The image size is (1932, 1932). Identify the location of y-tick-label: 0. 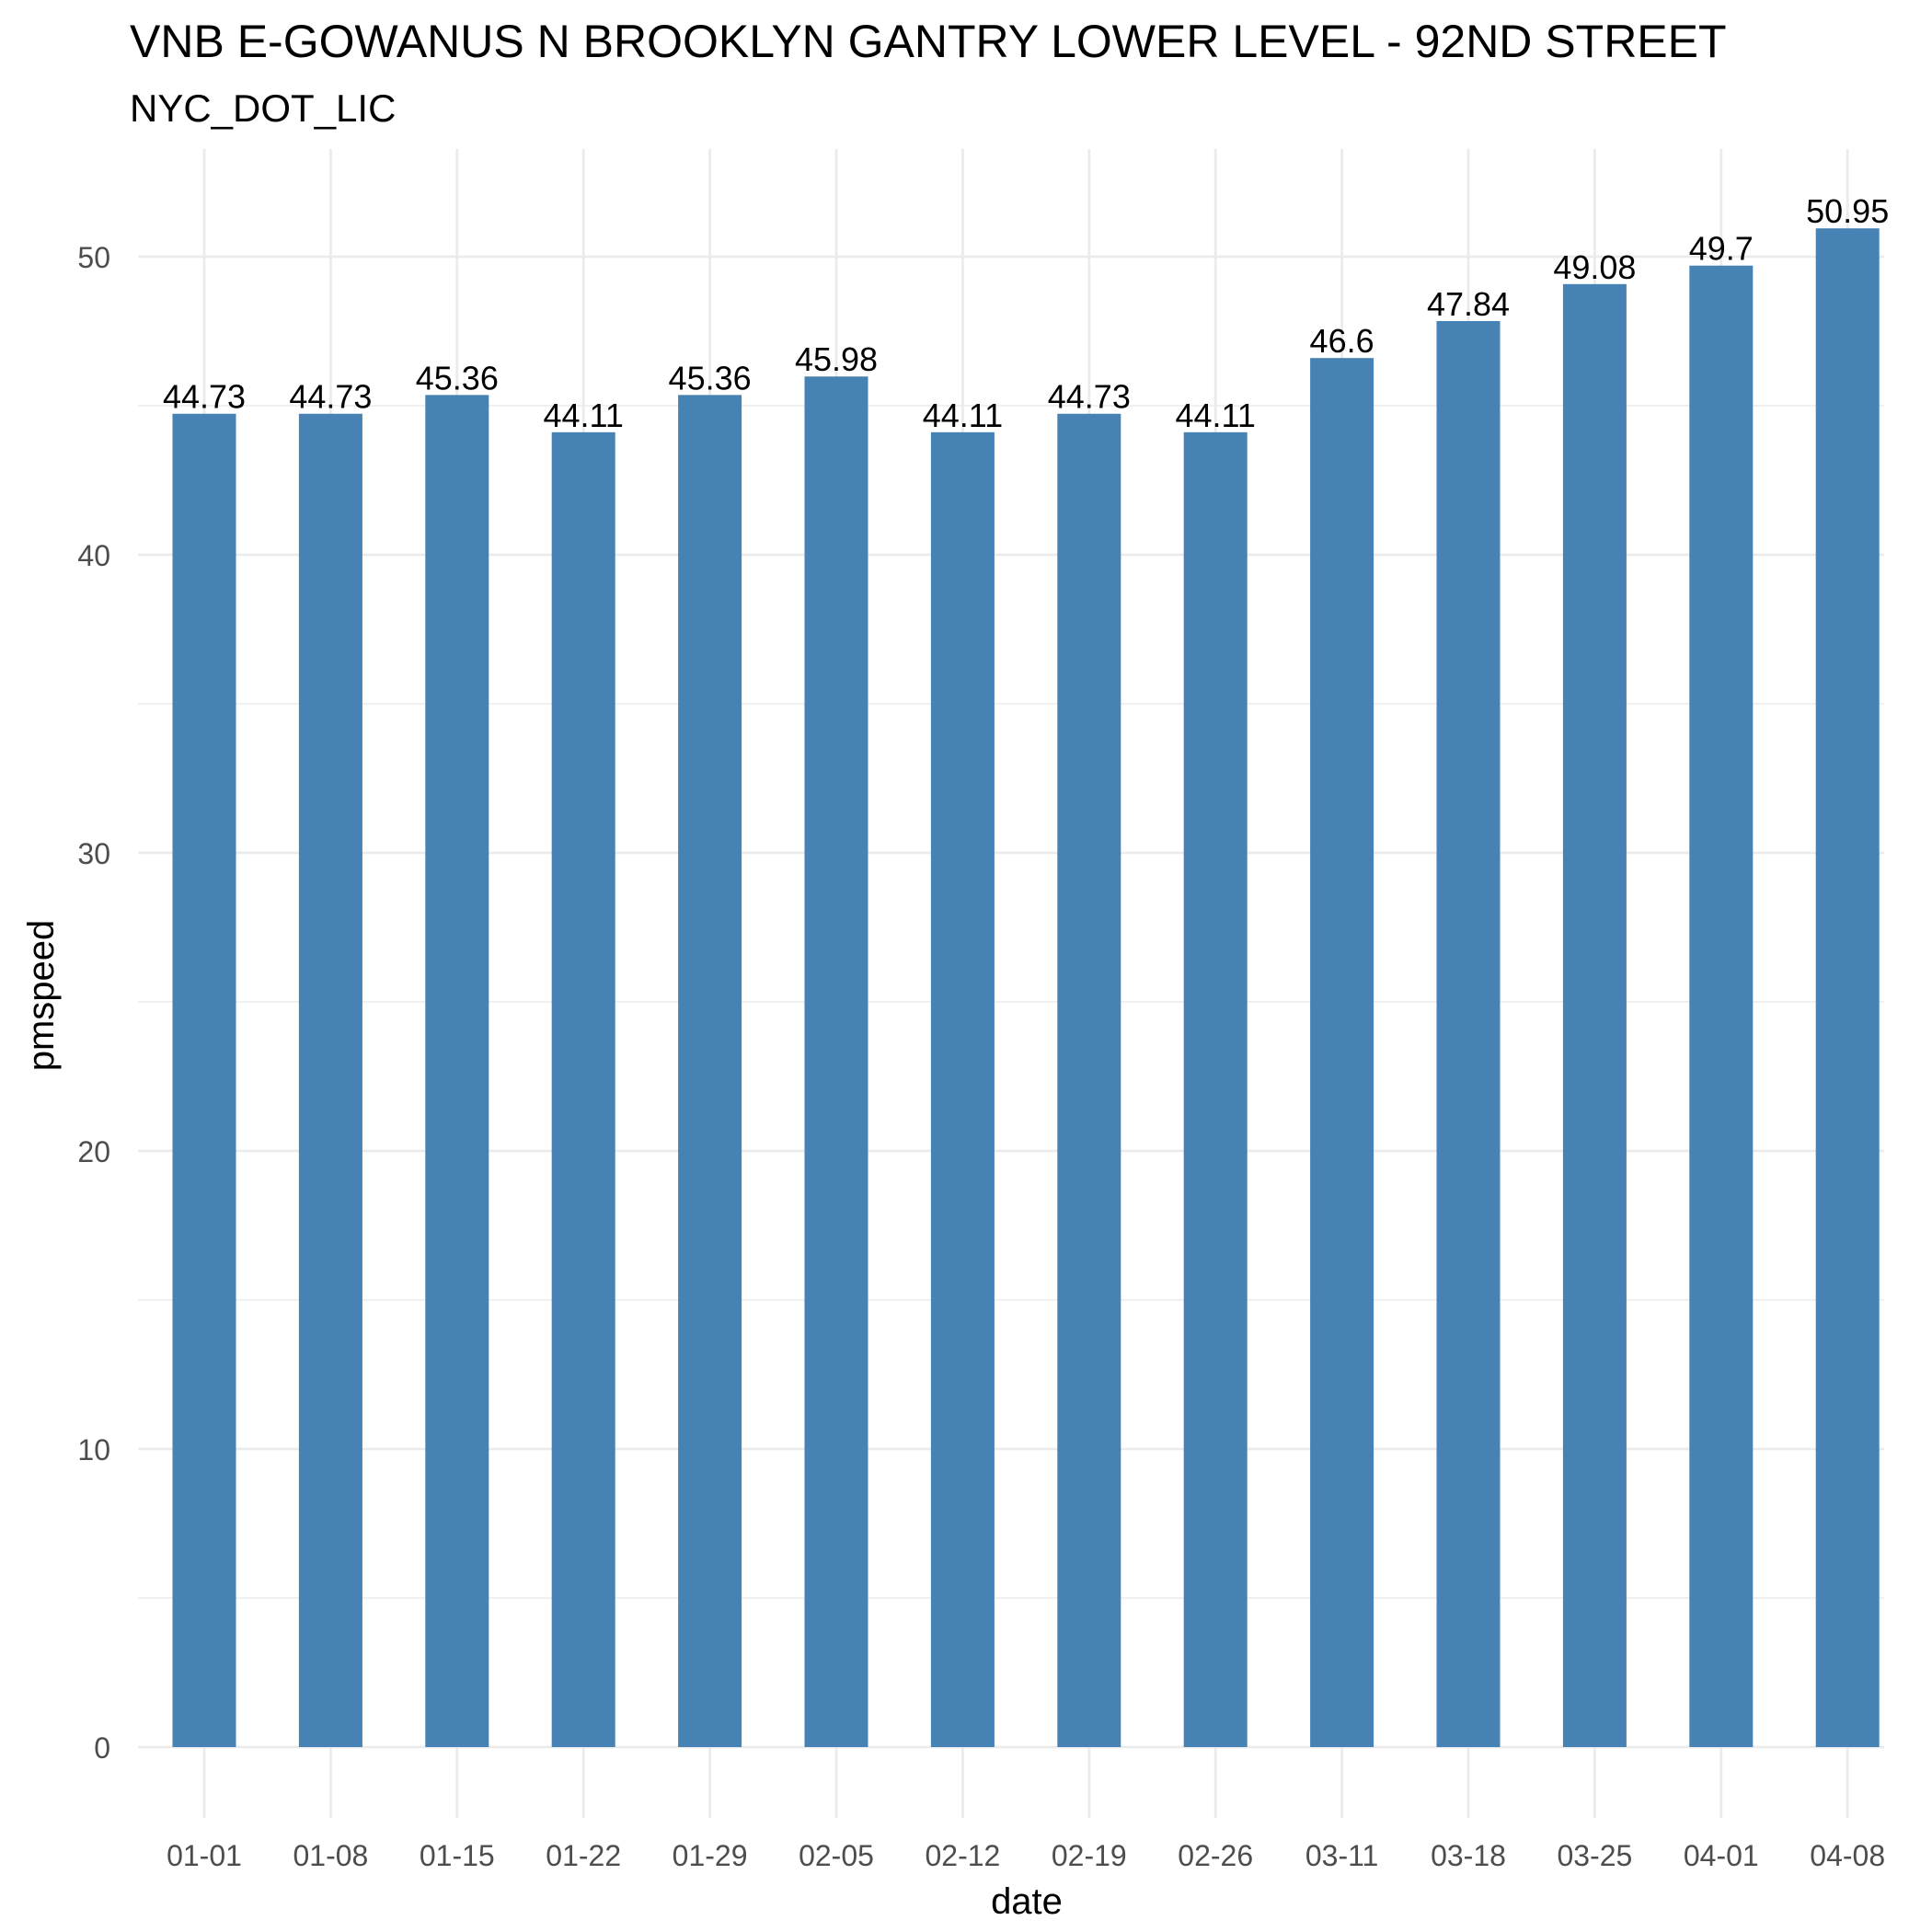
(102, 1748).